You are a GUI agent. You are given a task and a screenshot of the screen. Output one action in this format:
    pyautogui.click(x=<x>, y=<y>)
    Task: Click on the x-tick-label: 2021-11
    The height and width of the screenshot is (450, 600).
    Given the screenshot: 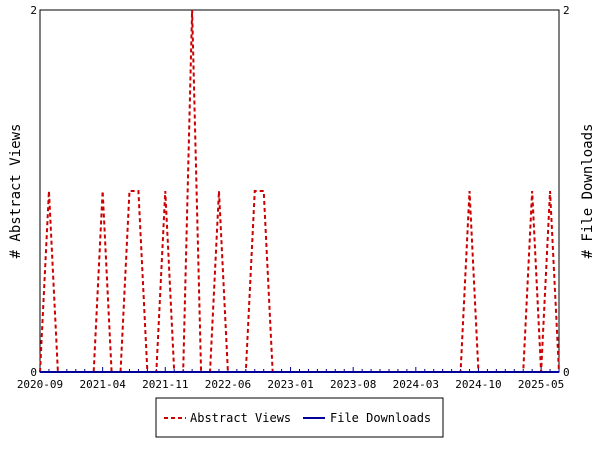 What is the action you would take?
    pyautogui.click(x=165, y=384)
    